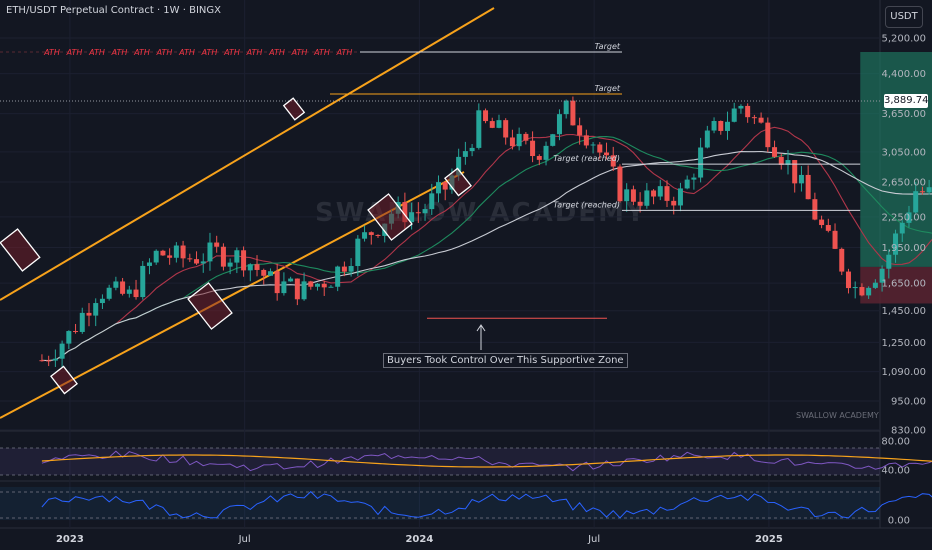 Image resolution: width=932 pixels, height=550 pixels. What do you see at coordinates (903, 311) in the screenshot?
I see `y-tick-label: 1,450.00` at bounding box center [903, 311].